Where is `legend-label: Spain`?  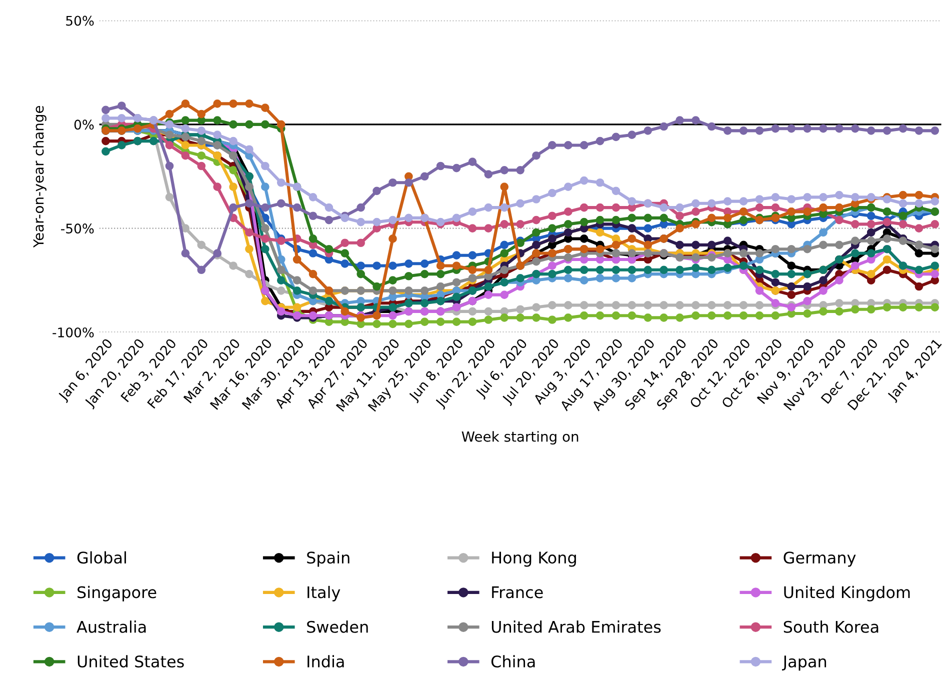
legend-label: Spain is located at coordinates (328, 559).